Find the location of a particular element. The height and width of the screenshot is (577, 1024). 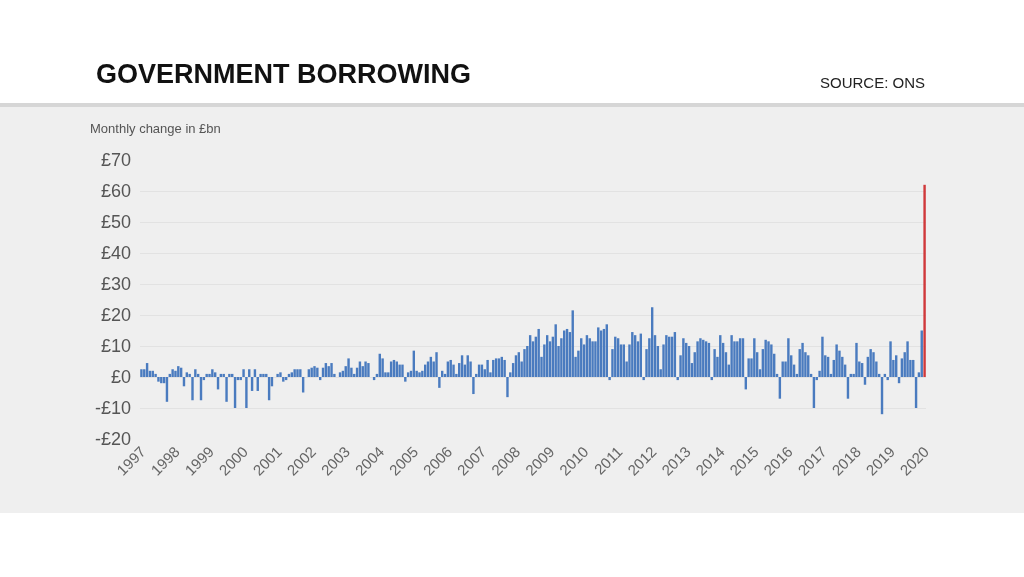

y-axis-title: Monthly change in £bn is located at coordinates (155, 128).